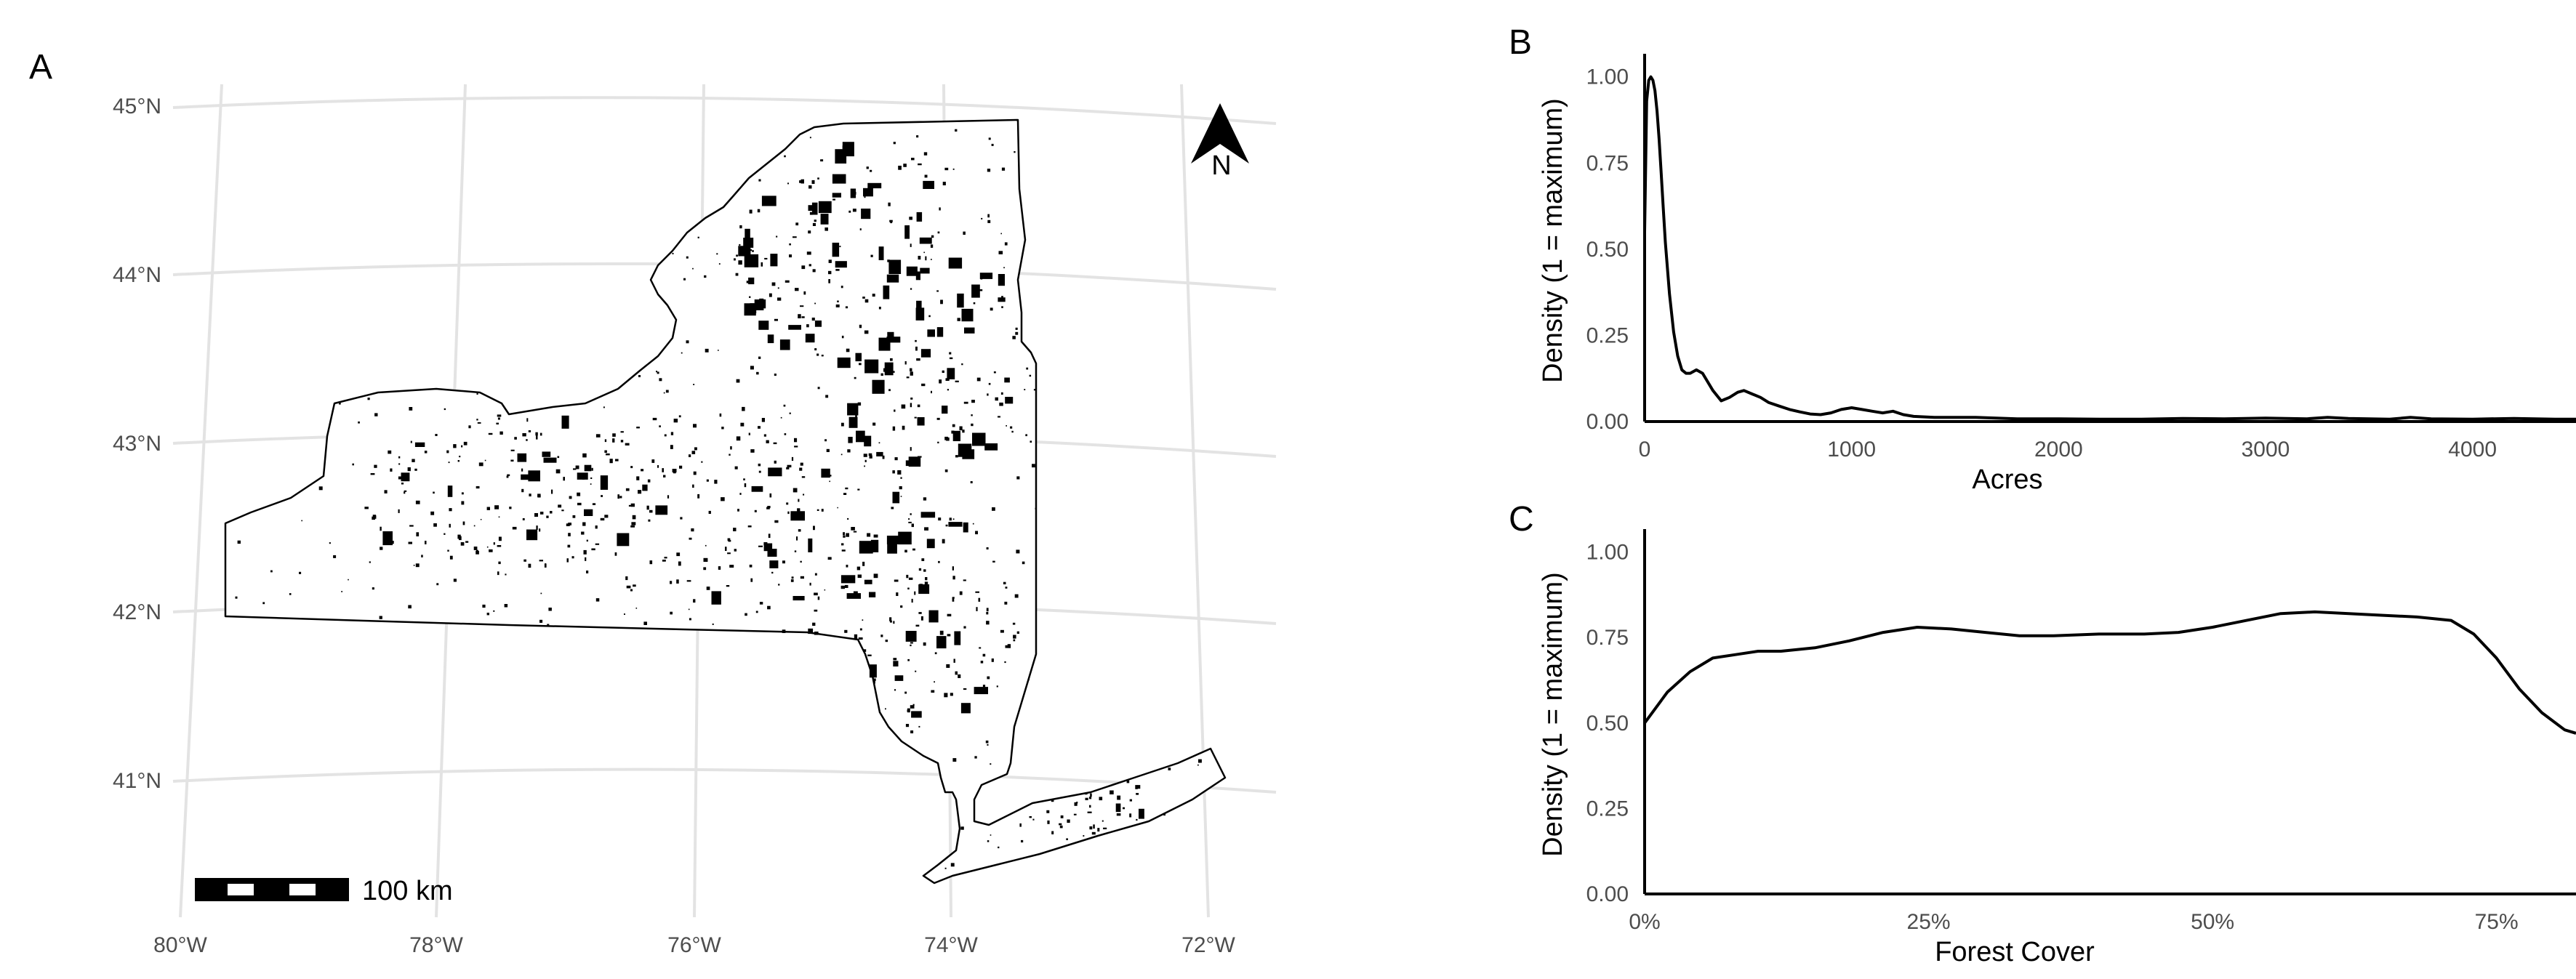  I want to click on y-tick-label: 0.00, so click(1607, 894).